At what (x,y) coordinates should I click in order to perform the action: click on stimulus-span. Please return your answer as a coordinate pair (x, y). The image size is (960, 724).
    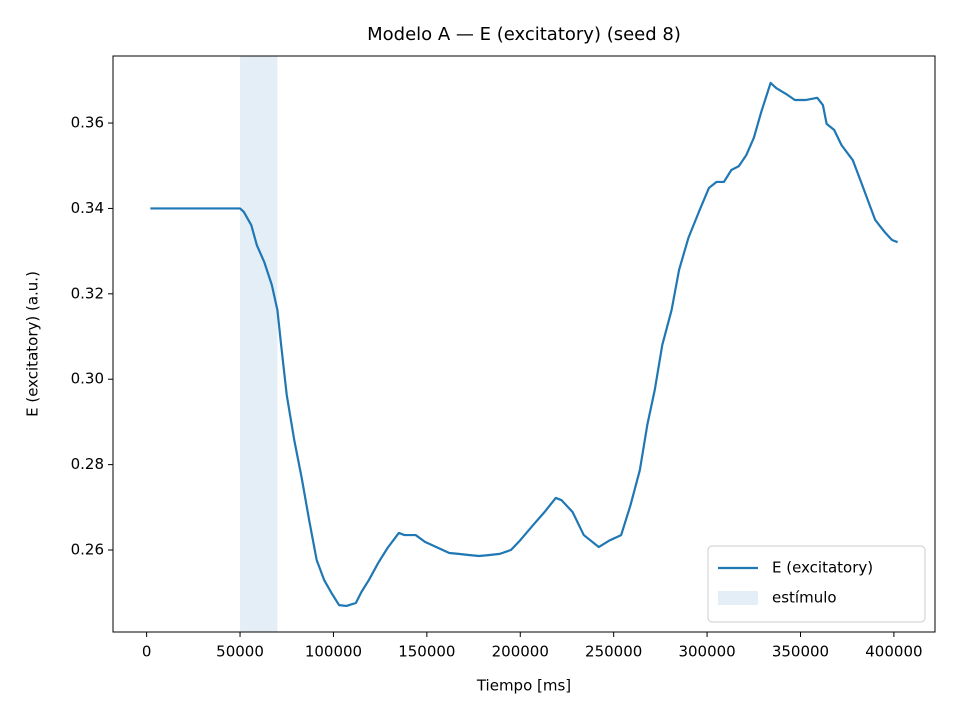
    Looking at the image, I should click on (259, 344).